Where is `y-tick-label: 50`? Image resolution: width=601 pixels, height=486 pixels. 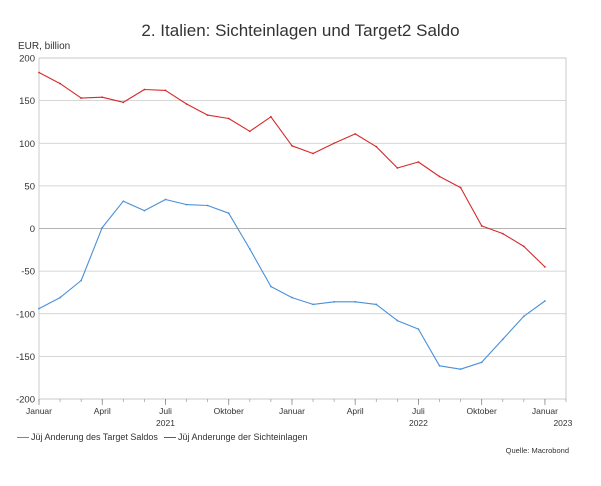
y-tick-label: 50 is located at coordinates (29, 186).